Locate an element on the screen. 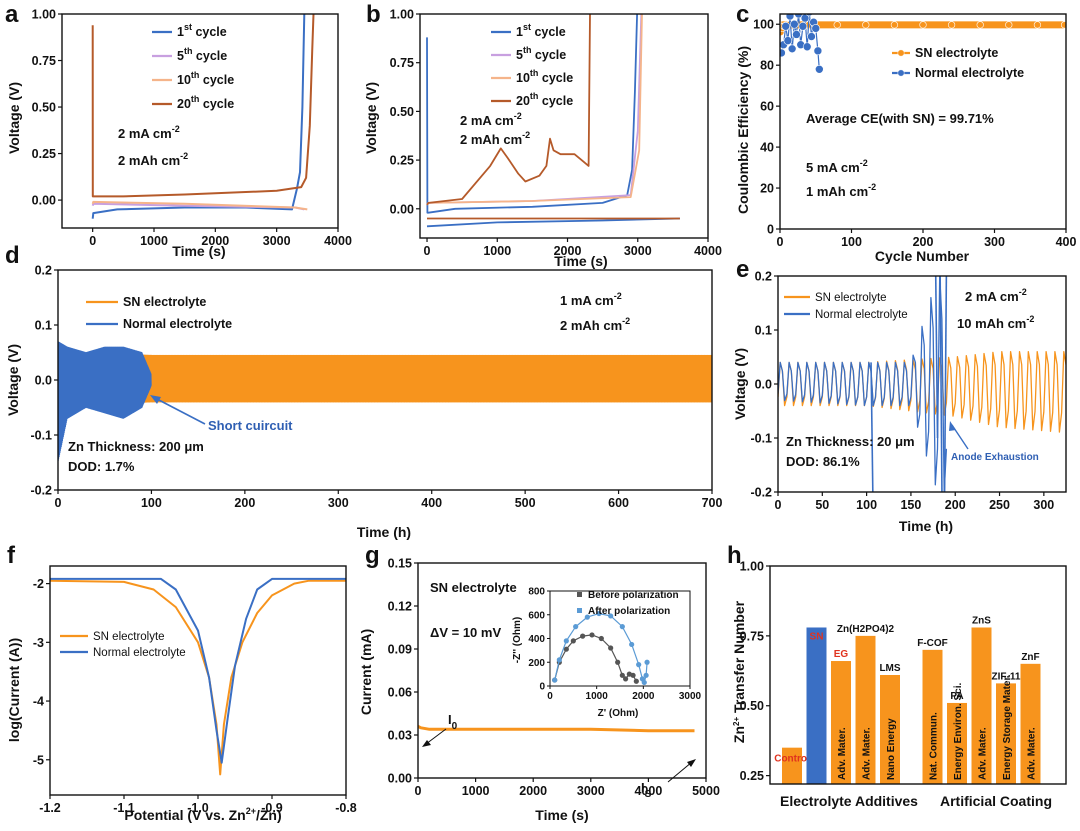 Image resolution: width=1080 pixels, height=831 pixels. panel-h-category-label: ZnS is located at coordinates (981, 620).